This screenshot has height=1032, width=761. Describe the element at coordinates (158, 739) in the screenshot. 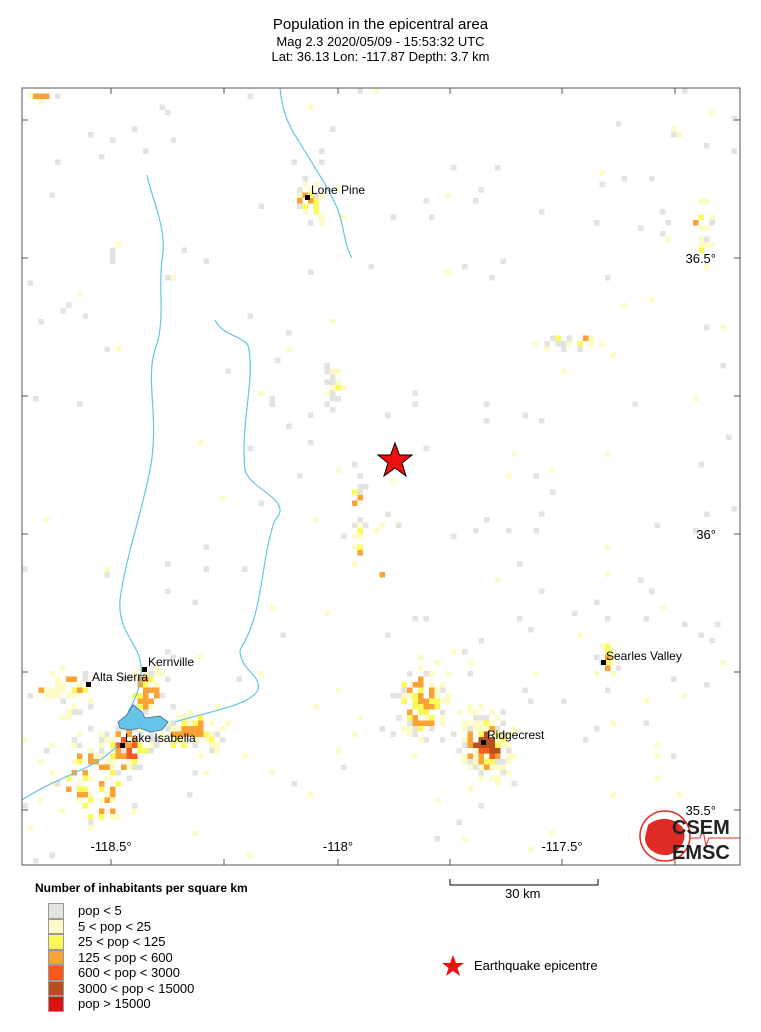

I see `place-lake-isabella: Lake Isabella` at that location.